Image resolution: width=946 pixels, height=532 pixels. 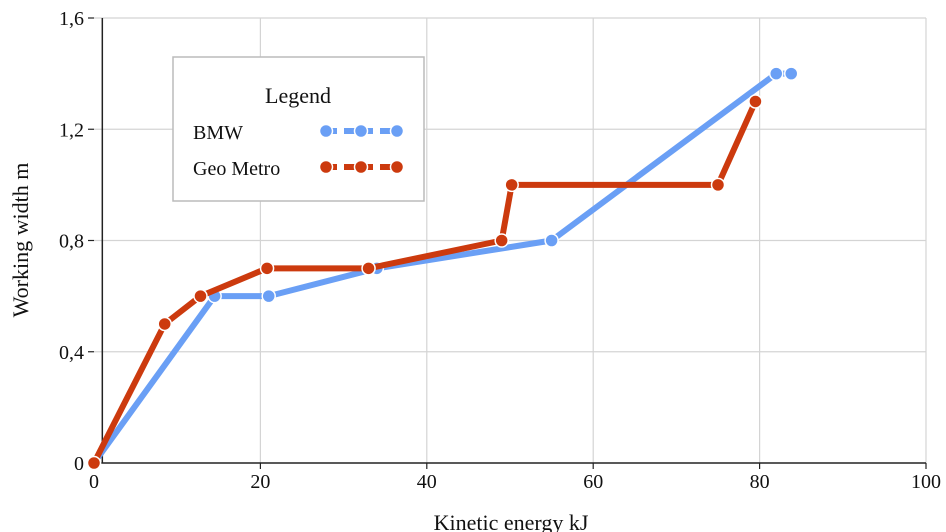 I want to click on x-tick-label: 40, so click(x=427, y=482).